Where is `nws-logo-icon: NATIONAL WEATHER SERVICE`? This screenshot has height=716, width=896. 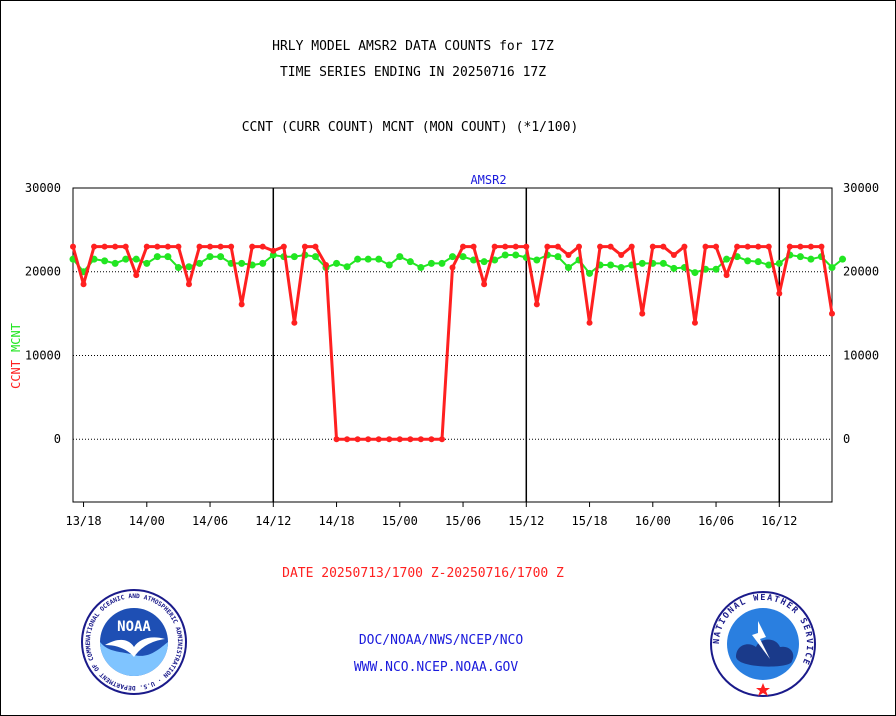
nws-logo-icon: NATIONAL WEATHER SERVICE is located at coordinates (763, 644).